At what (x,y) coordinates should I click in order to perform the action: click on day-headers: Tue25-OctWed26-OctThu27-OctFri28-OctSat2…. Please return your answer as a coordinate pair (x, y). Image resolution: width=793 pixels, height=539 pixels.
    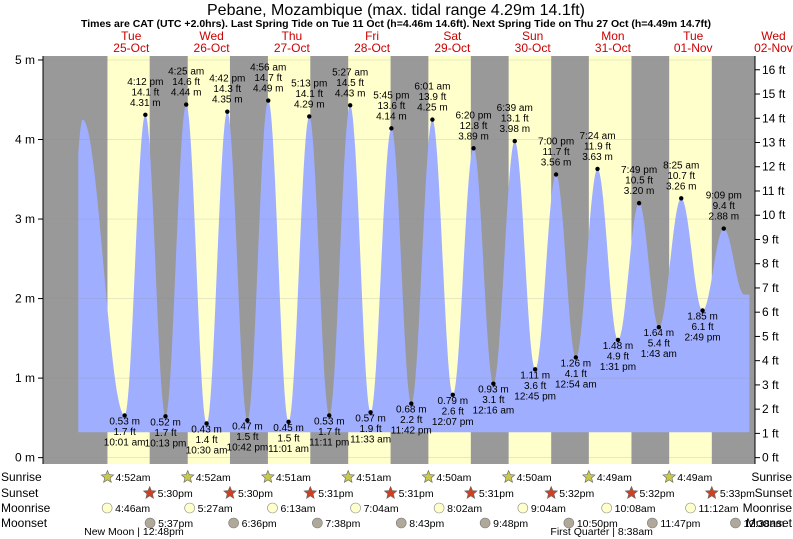
    Looking at the image, I should click on (453, 42).